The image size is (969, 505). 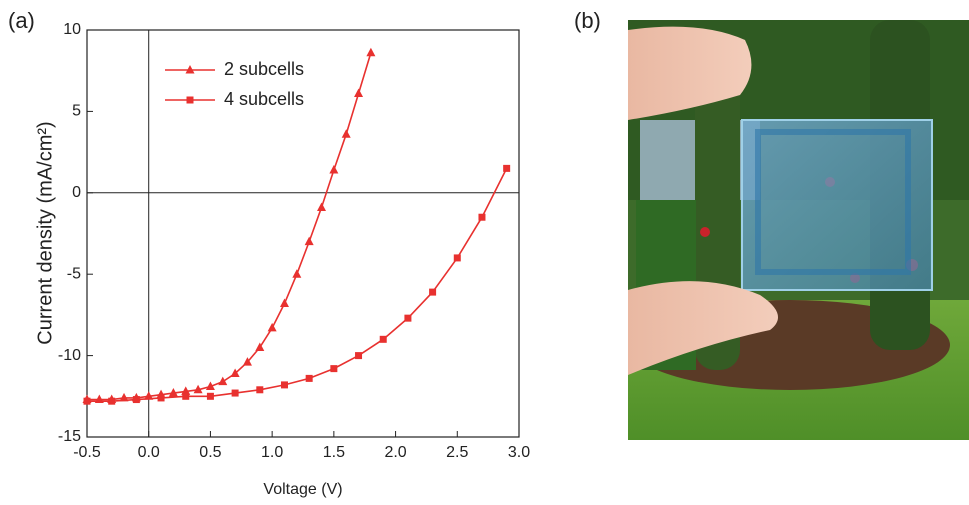 What do you see at coordinates (69, 436) in the screenshot?
I see `y-tick-label: -15` at bounding box center [69, 436].